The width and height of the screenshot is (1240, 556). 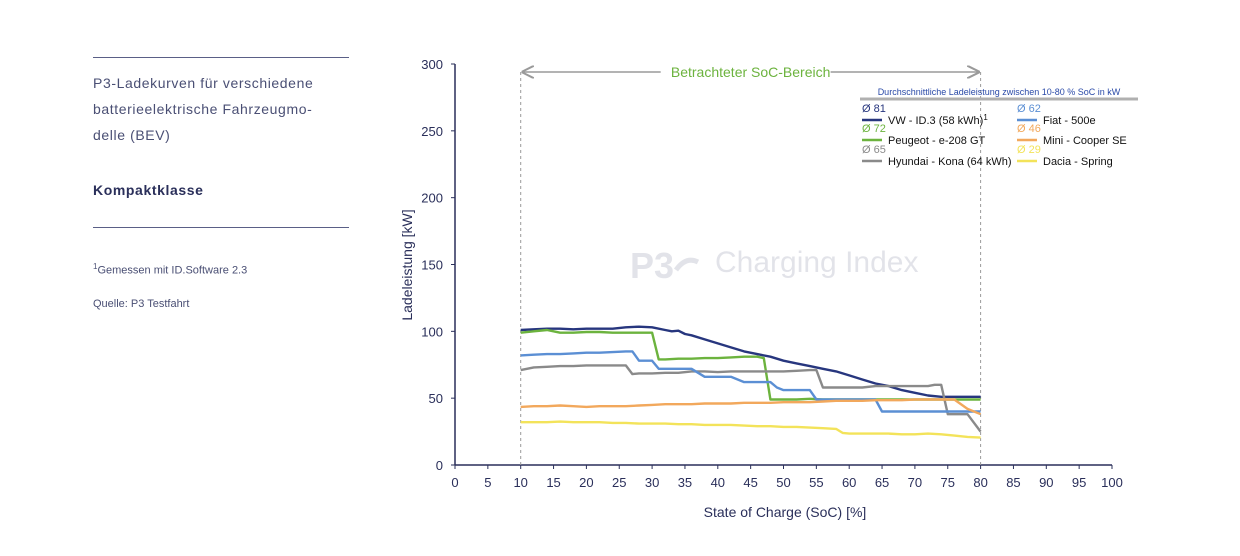 I want to click on sidebar-bottom-divider, so click(x=221, y=227).